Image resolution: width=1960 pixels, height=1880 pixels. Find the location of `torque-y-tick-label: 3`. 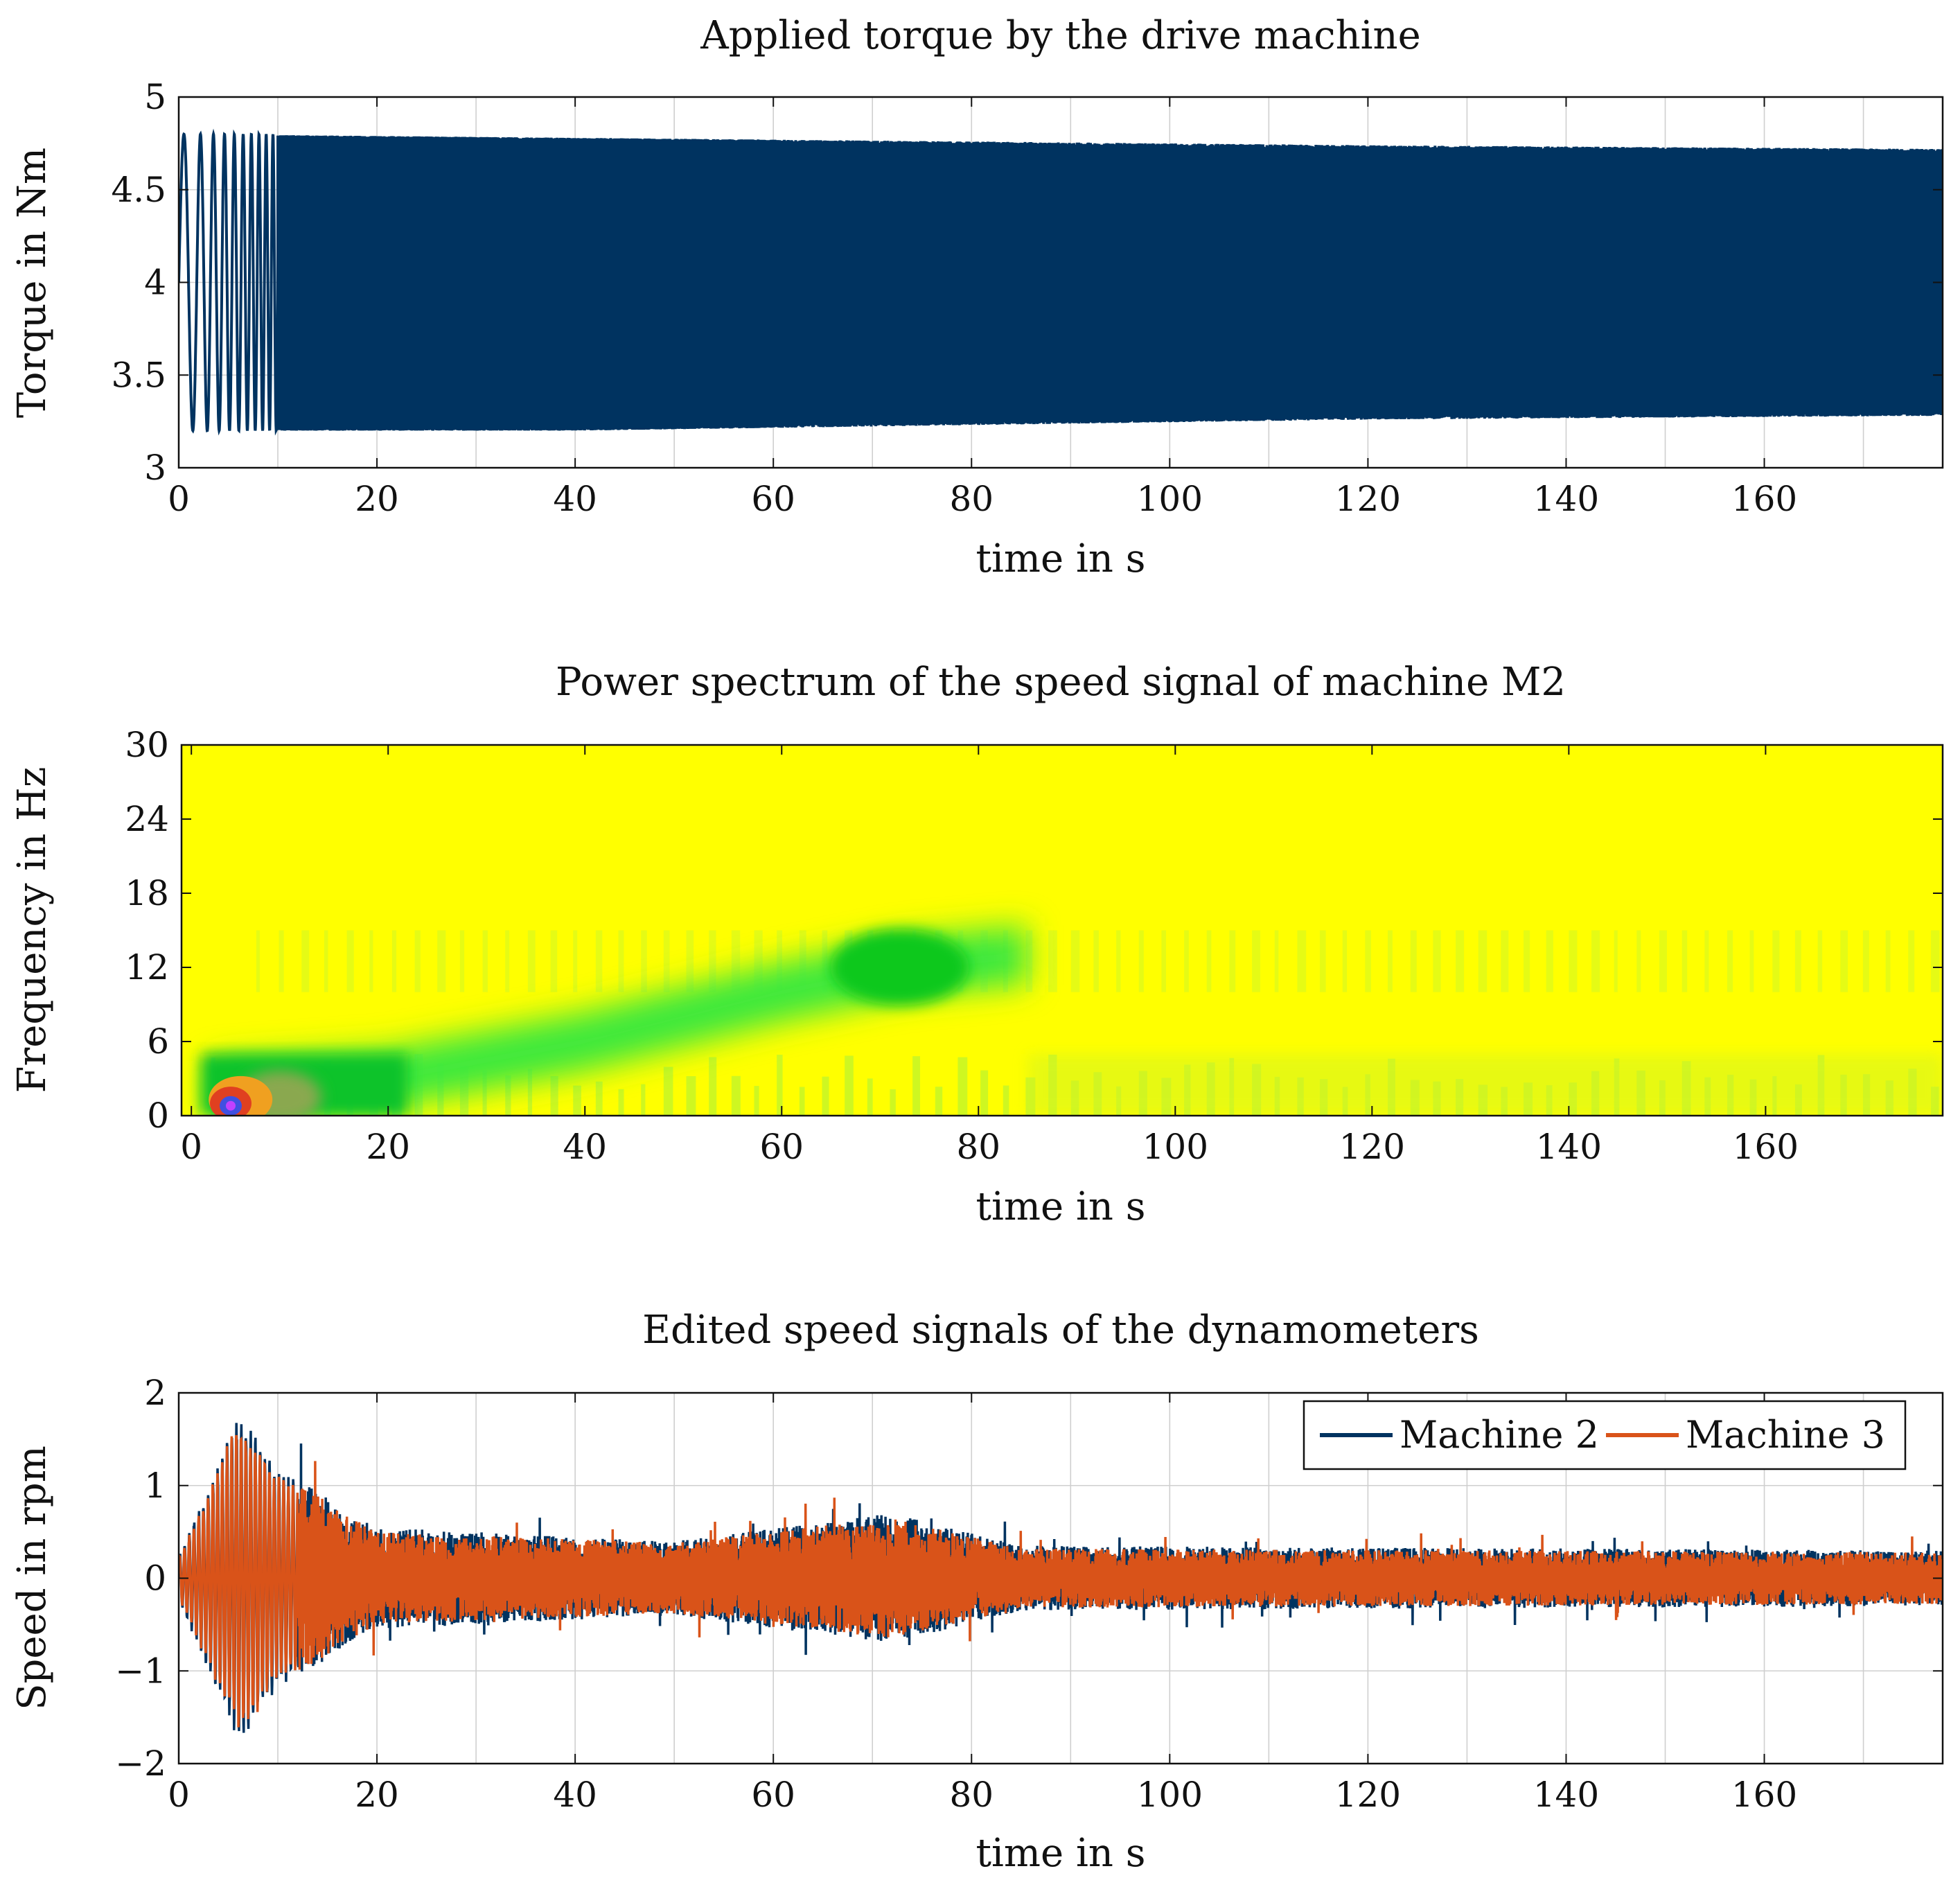

torque-y-tick-label: 3 is located at coordinates (155, 468).